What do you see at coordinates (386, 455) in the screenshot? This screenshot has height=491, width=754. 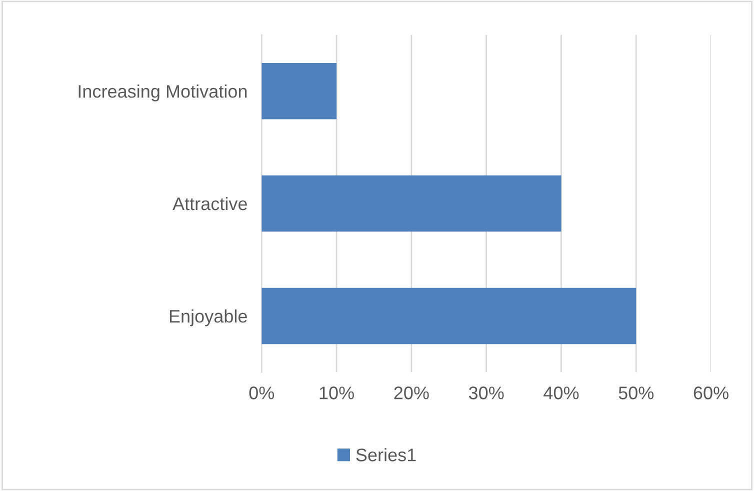 I see `legend-label: Series1` at bounding box center [386, 455].